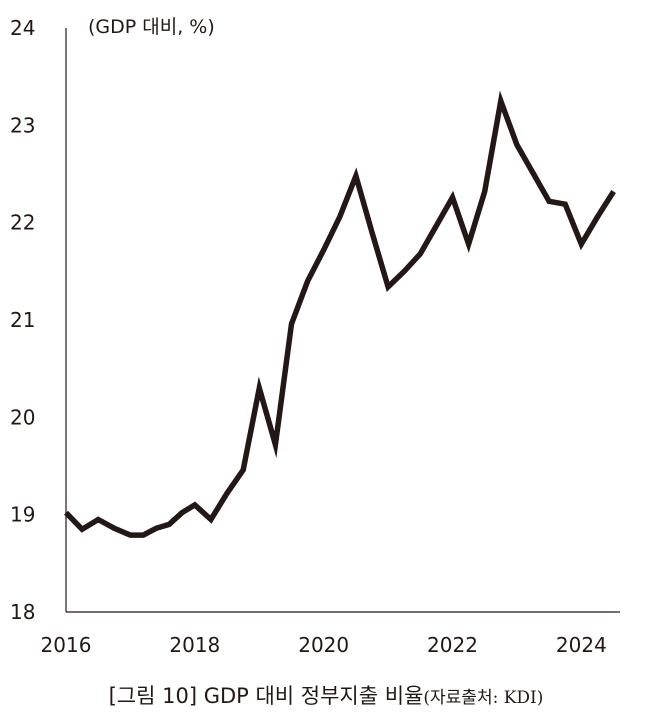  What do you see at coordinates (22, 223) in the screenshot?
I see `y-tick-label: 22` at bounding box center [22, 223].